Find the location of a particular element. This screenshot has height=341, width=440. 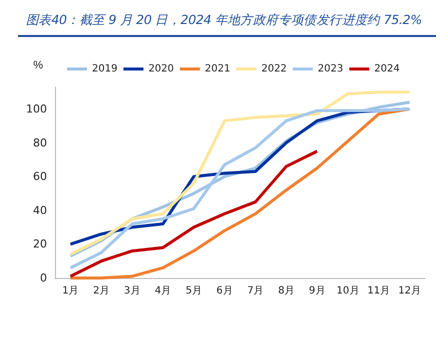

x-tick-label: 3月 is located at coordinates (132, 291).